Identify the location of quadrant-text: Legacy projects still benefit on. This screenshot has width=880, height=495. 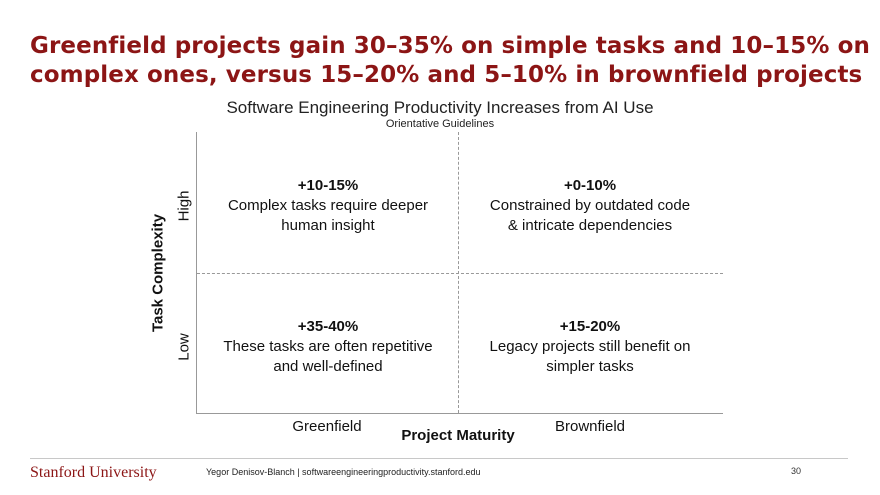
(590, 346).